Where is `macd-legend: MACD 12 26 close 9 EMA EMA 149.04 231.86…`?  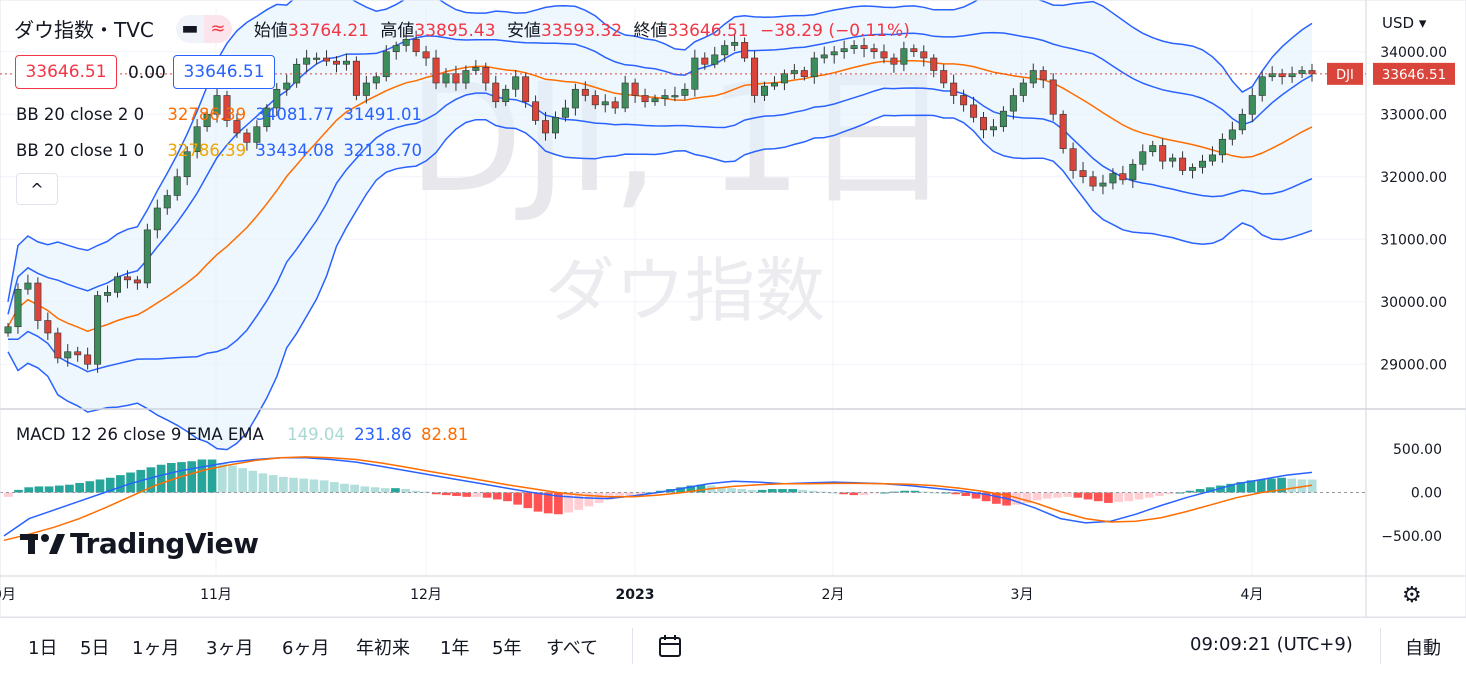
macd-legend: MACD 12 26 close 9 EMA EMA 149.04 231.86… is located at coordinates (242, 434).